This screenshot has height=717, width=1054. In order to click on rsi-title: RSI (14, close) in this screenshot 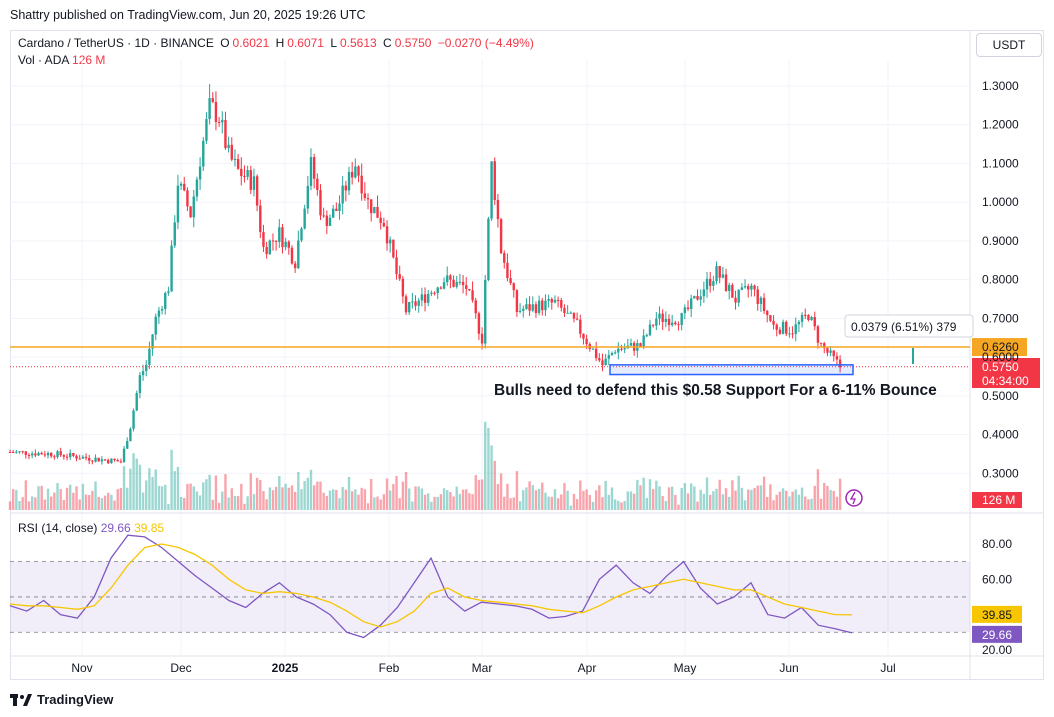, I will do `click(58, 528)`.